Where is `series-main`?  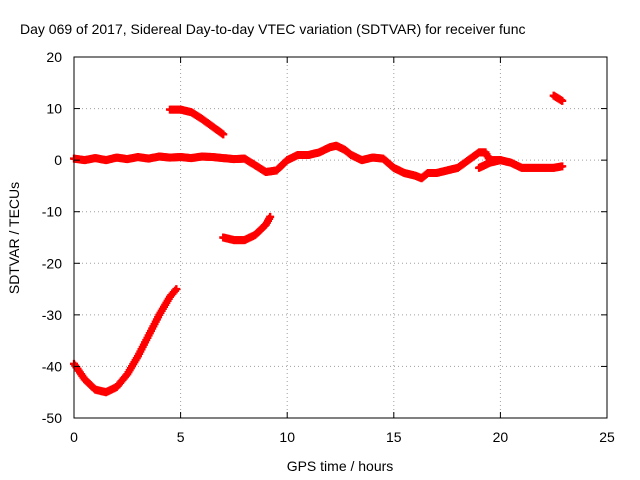 series-main is located at coordinates (318, 162).